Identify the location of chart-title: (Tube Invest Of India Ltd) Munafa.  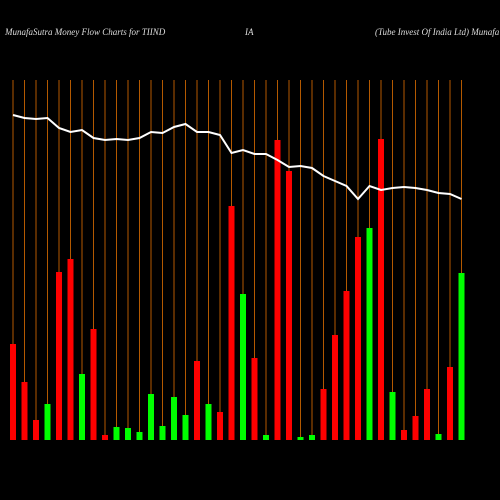
(437, 32).